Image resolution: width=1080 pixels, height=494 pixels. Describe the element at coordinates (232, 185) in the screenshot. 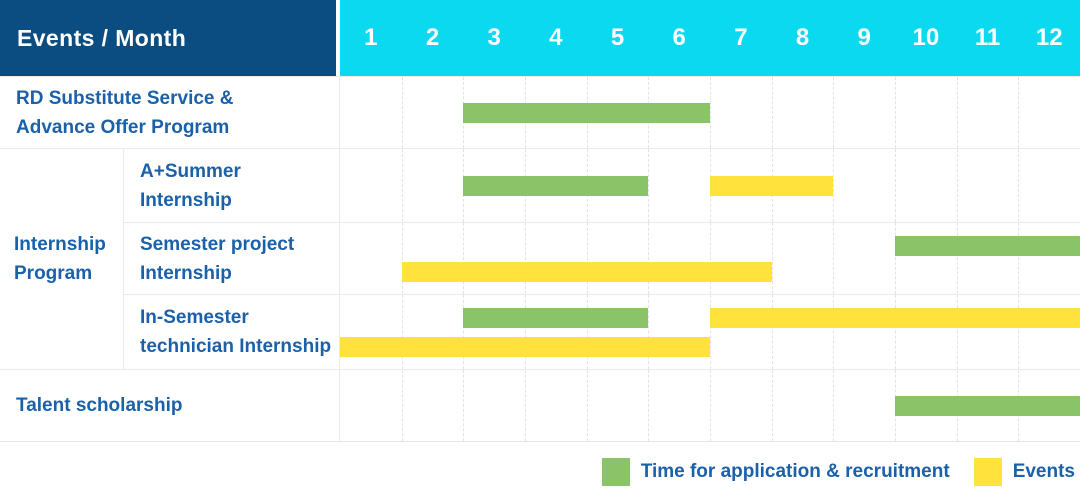

I see `row-label: A+Summer Internship` at that location.